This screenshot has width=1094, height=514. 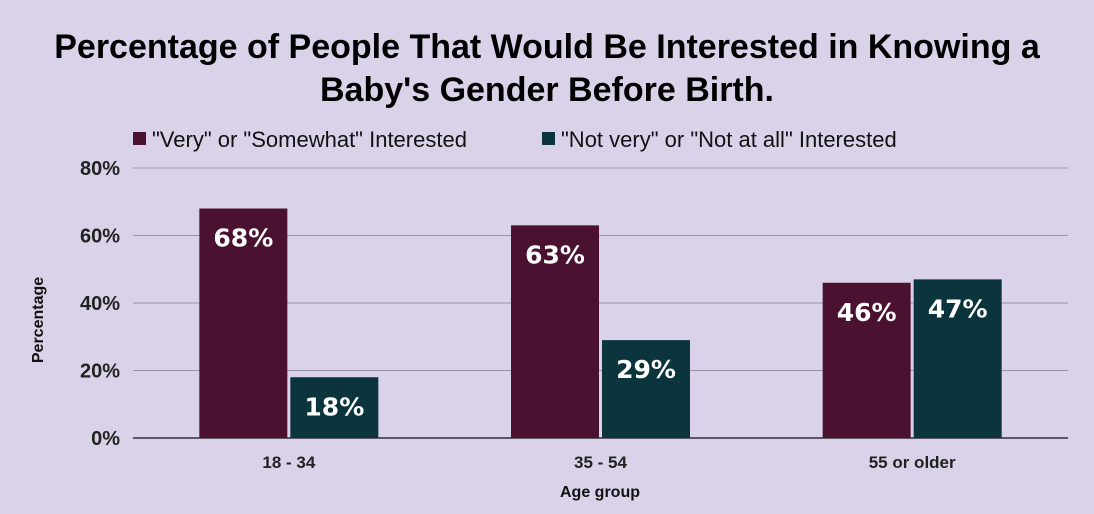 What do you see at coordinates (100, 372) in the screenshot?
I see `y-tick-label: 20%` at bounding box center [100, 372].